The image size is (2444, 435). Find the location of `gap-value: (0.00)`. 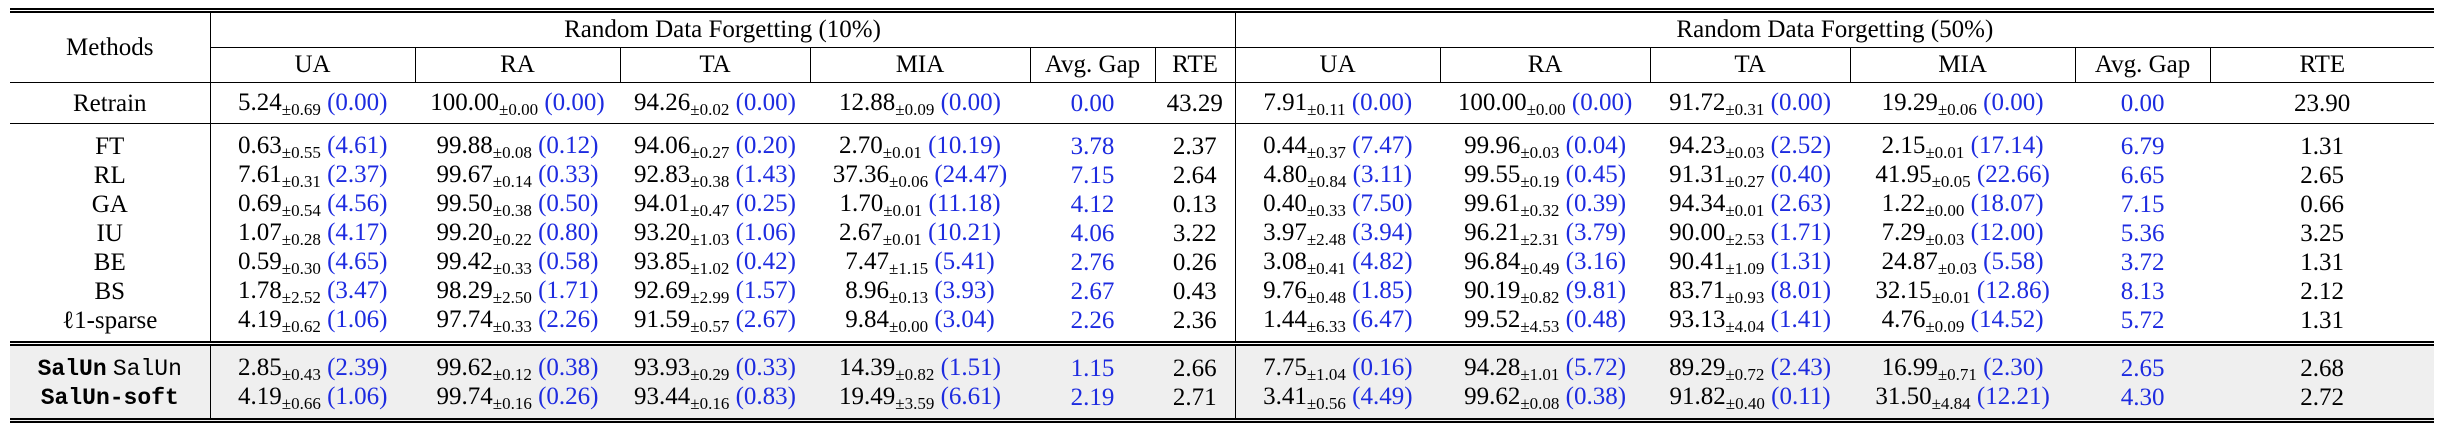

gap-value: (0.00) is located at coordinates (970, 102).